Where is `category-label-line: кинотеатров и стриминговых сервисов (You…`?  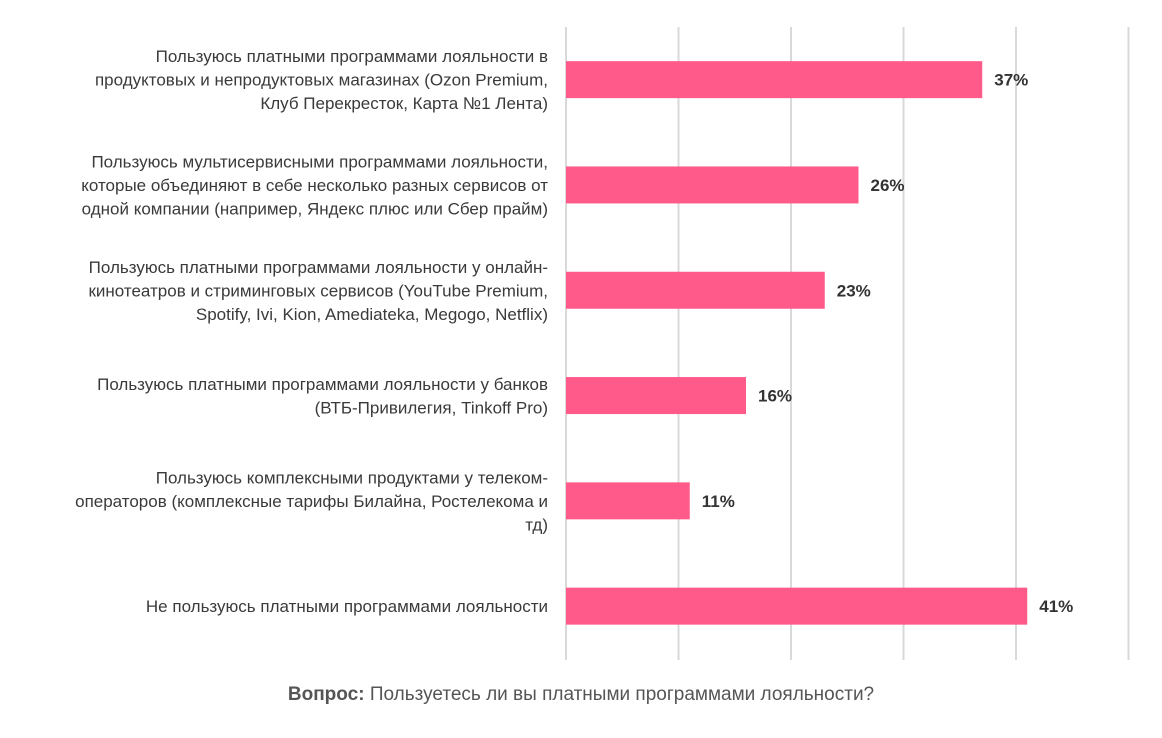 category-label-line: кинотеатров и стриминговых сервисов (You… is located at coordinates (318, 290).